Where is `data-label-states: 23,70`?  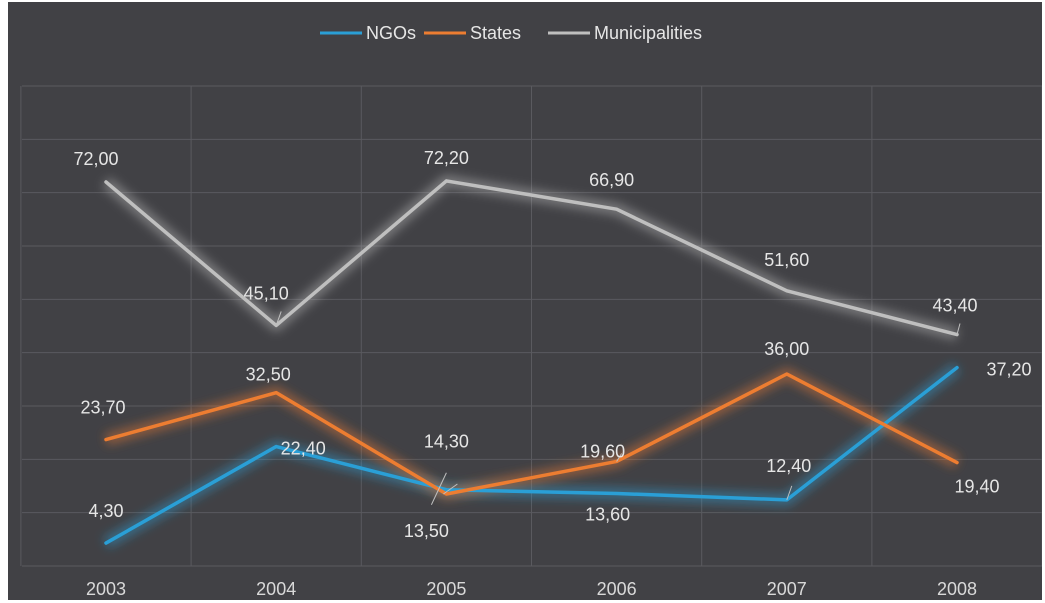 data-label-states: 23,70 is located at coordinates (102, 408).